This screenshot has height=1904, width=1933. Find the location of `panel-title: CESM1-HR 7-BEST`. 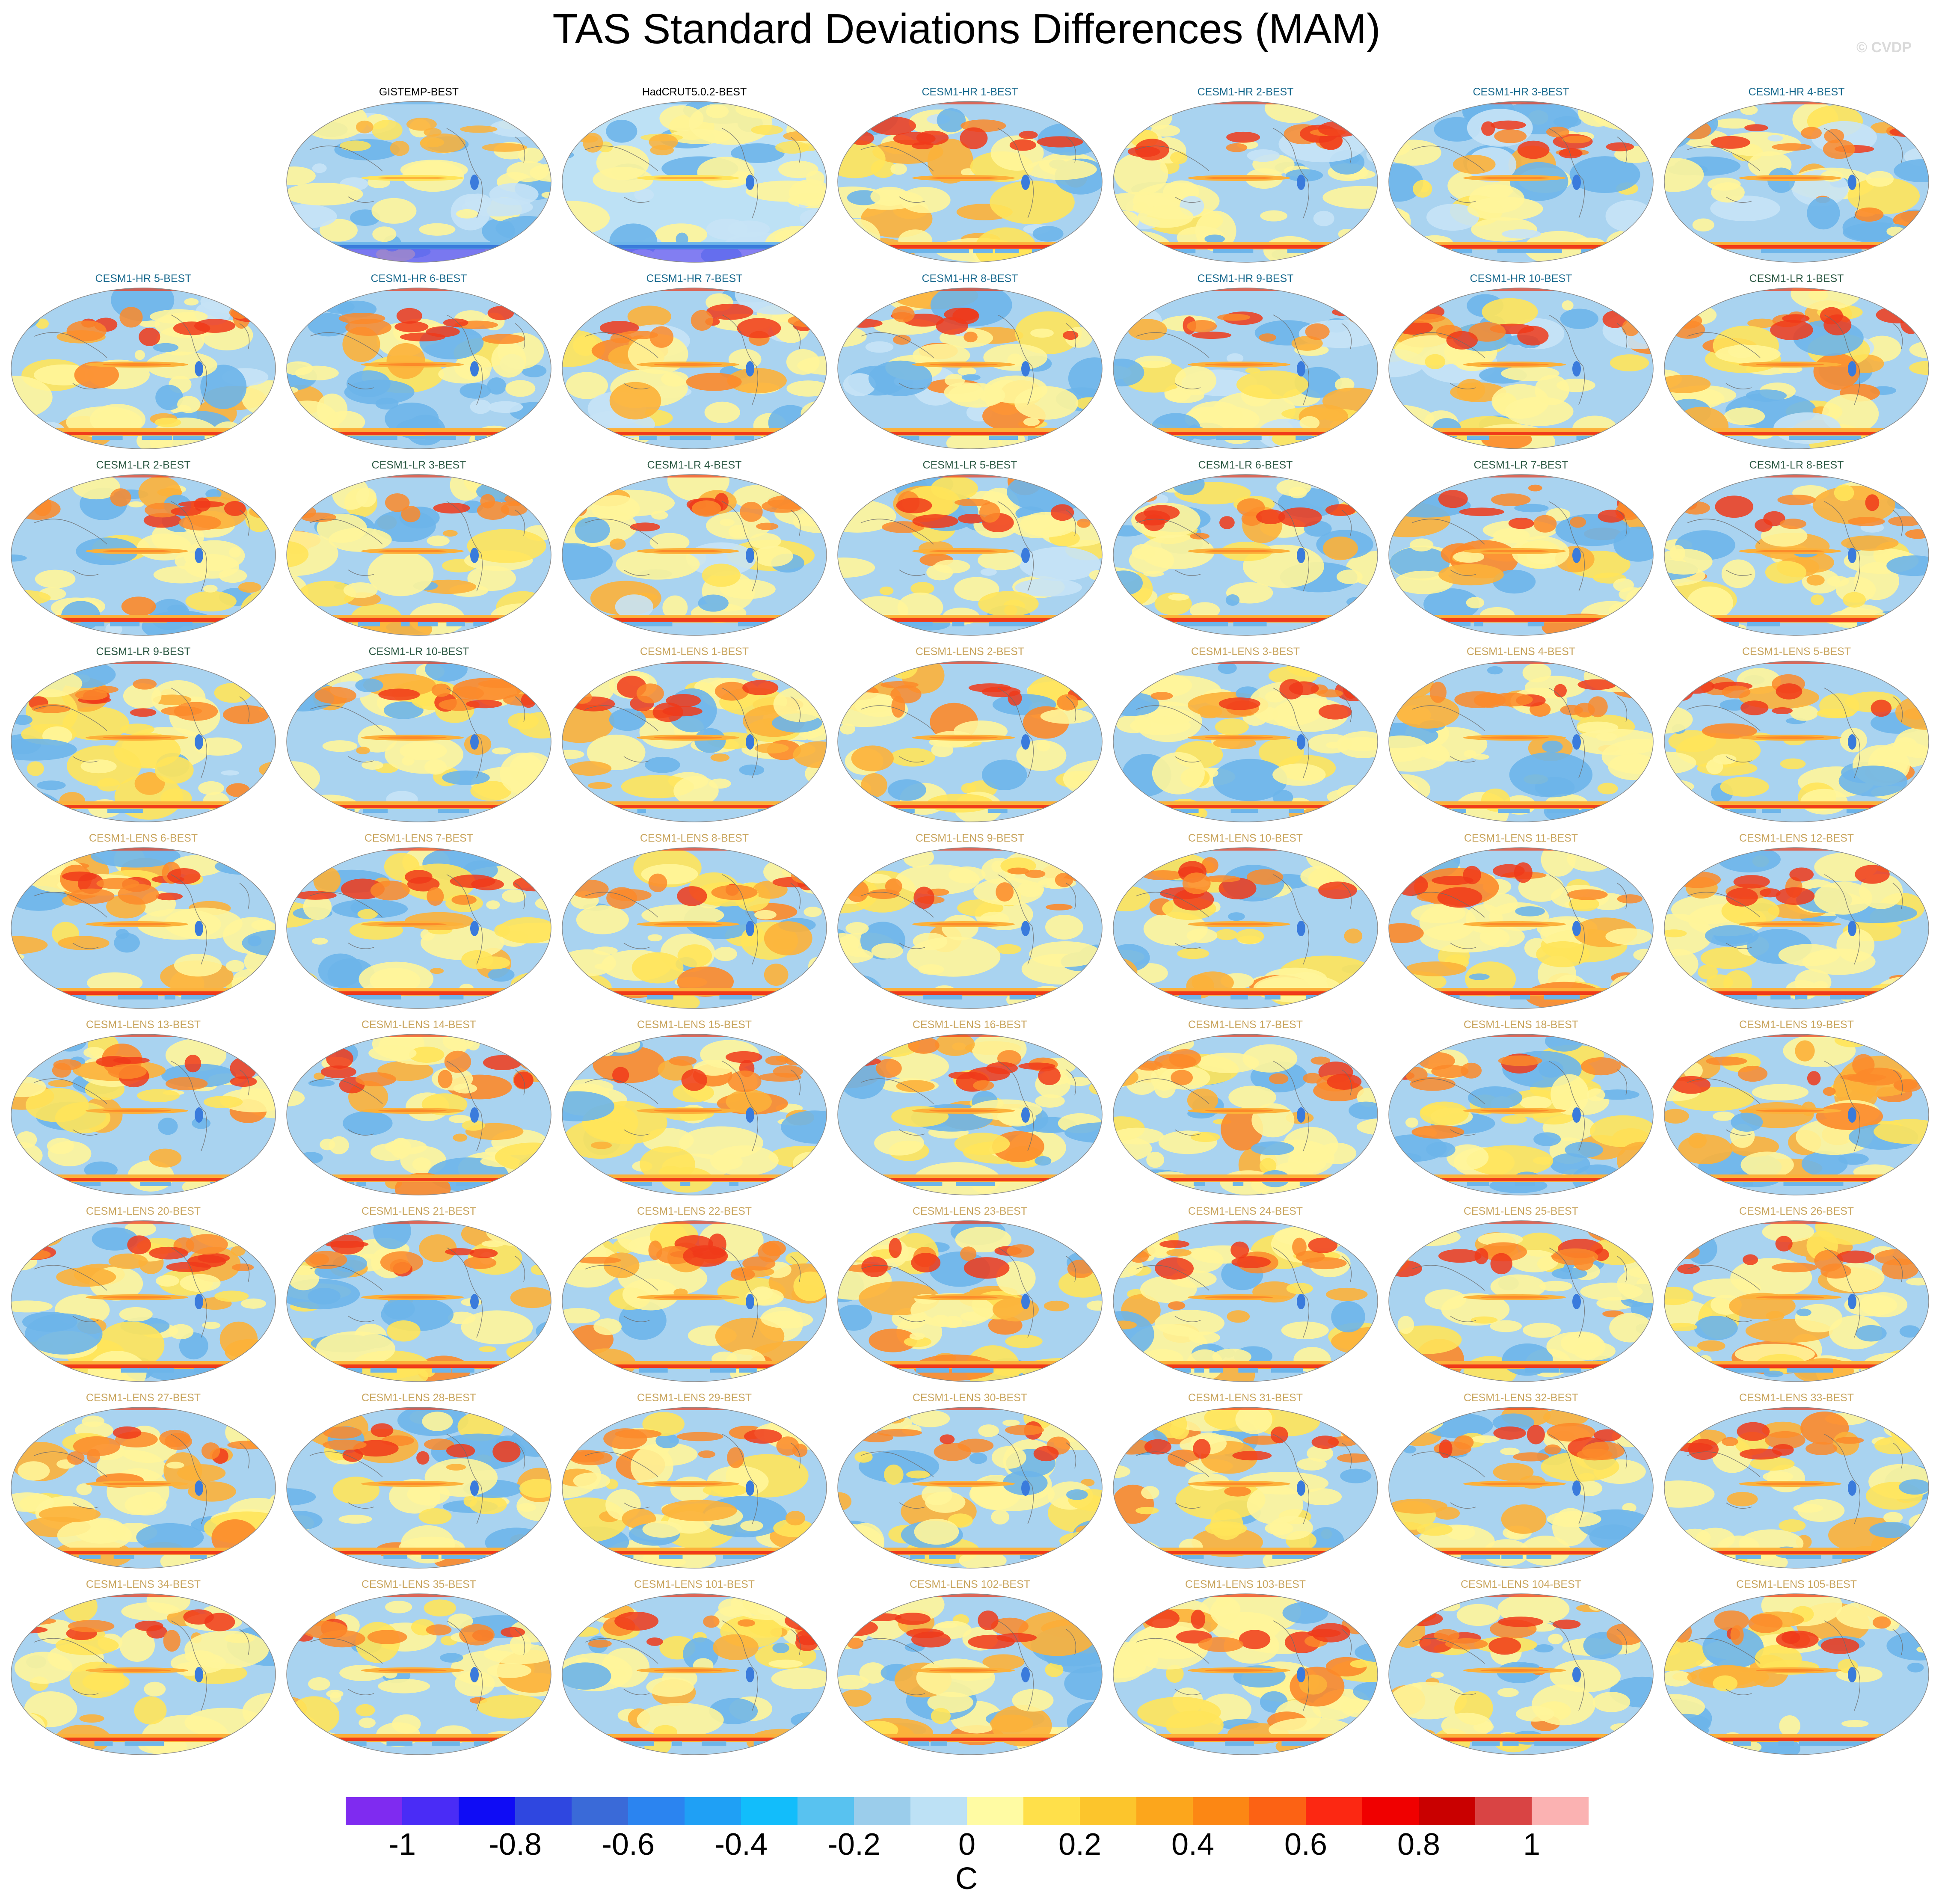

panel-title: CESM1-HR 7-BEST is located at coordinates (695, 279).